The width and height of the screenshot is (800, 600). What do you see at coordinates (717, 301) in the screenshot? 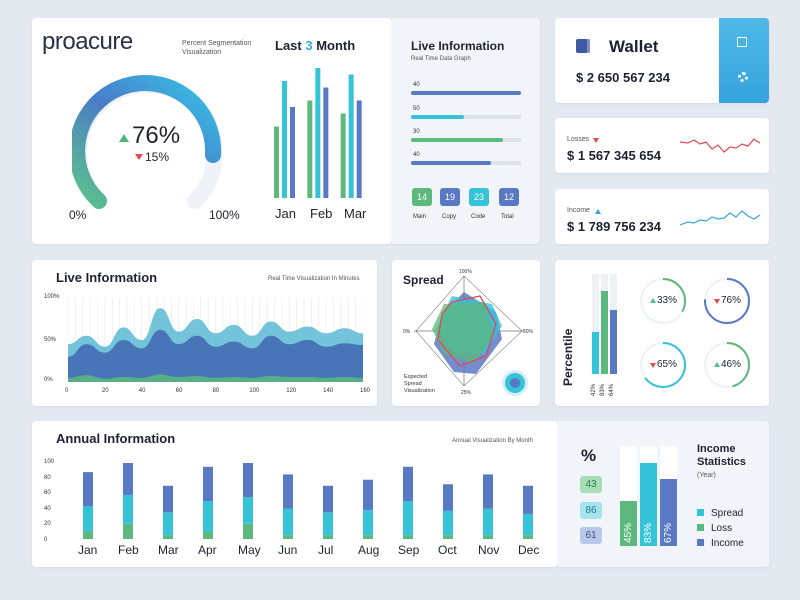
I see `ring-2-down-arrow-icon` at bounding box center [717, 301].